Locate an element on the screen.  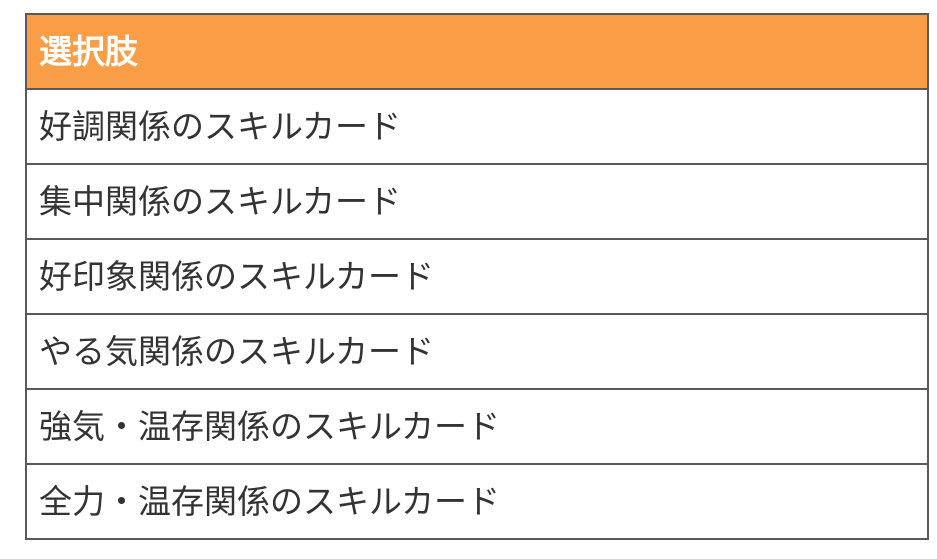
choice-cell: やる気関係のスキルカード is located at coordinates (477, 351).